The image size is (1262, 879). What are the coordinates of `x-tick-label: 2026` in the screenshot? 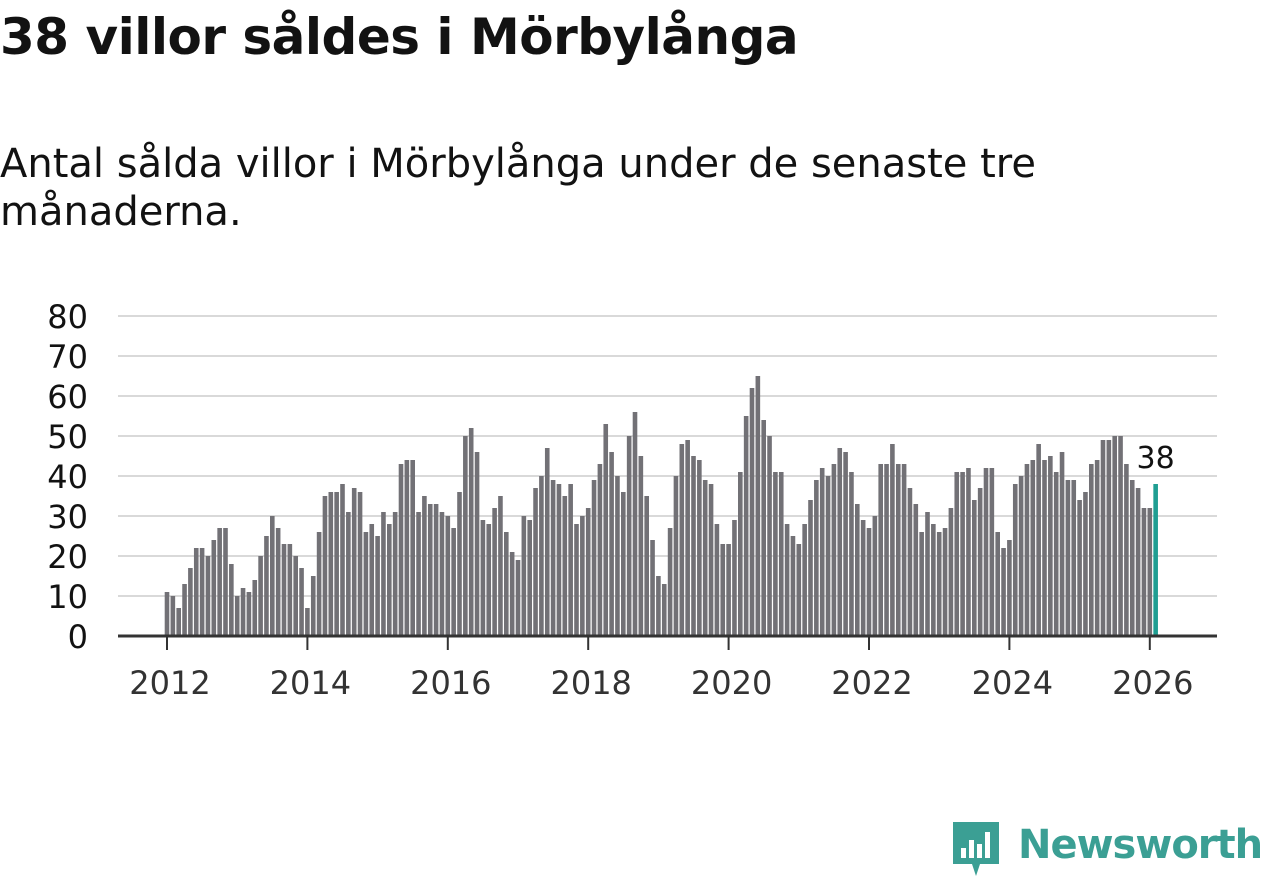 It's located at (1152, 683).